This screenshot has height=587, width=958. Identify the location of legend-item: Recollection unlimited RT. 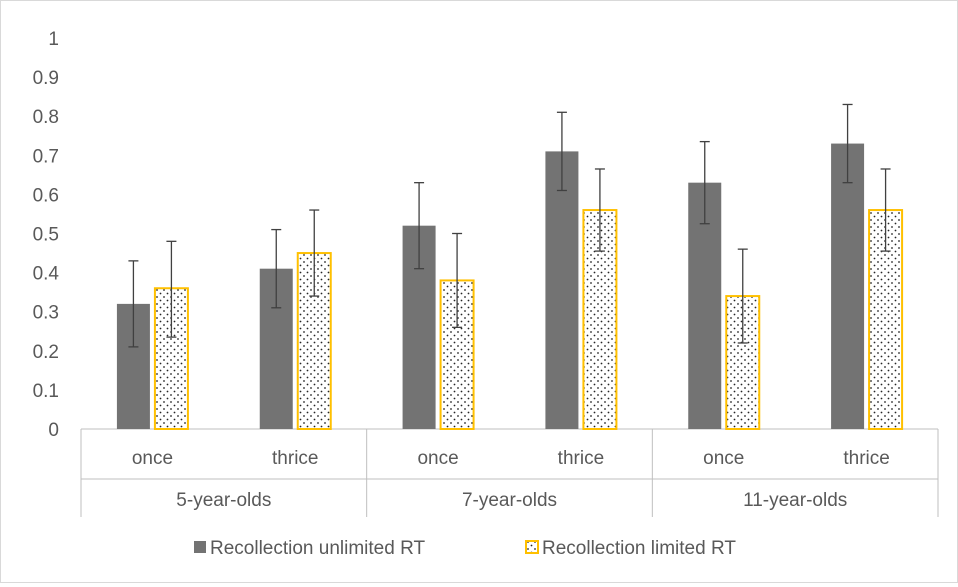
(309, 548).